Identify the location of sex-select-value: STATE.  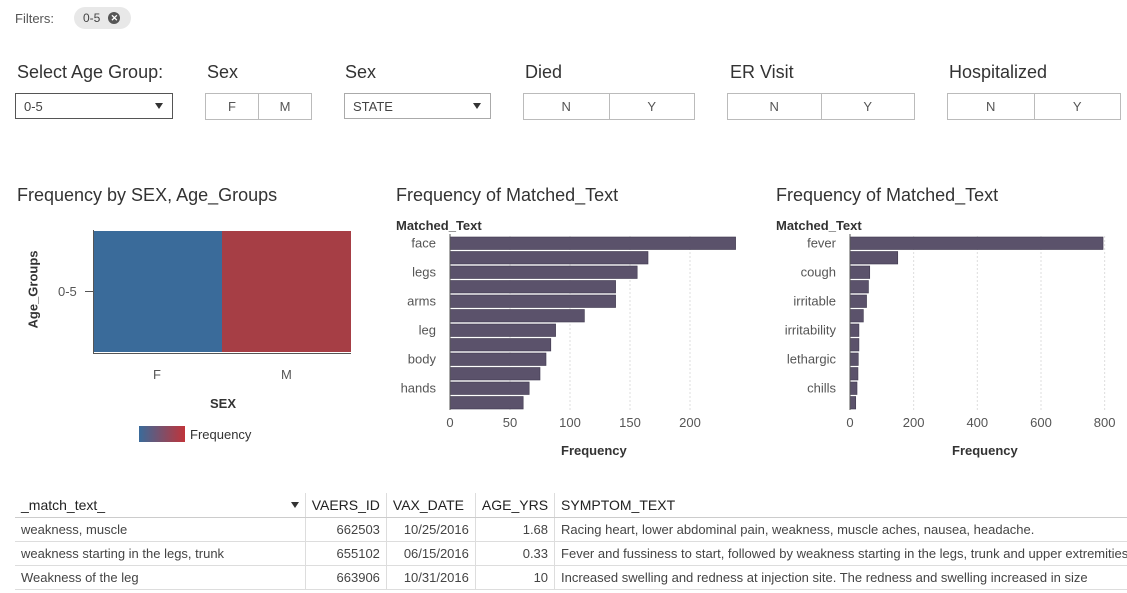
(373, 106).